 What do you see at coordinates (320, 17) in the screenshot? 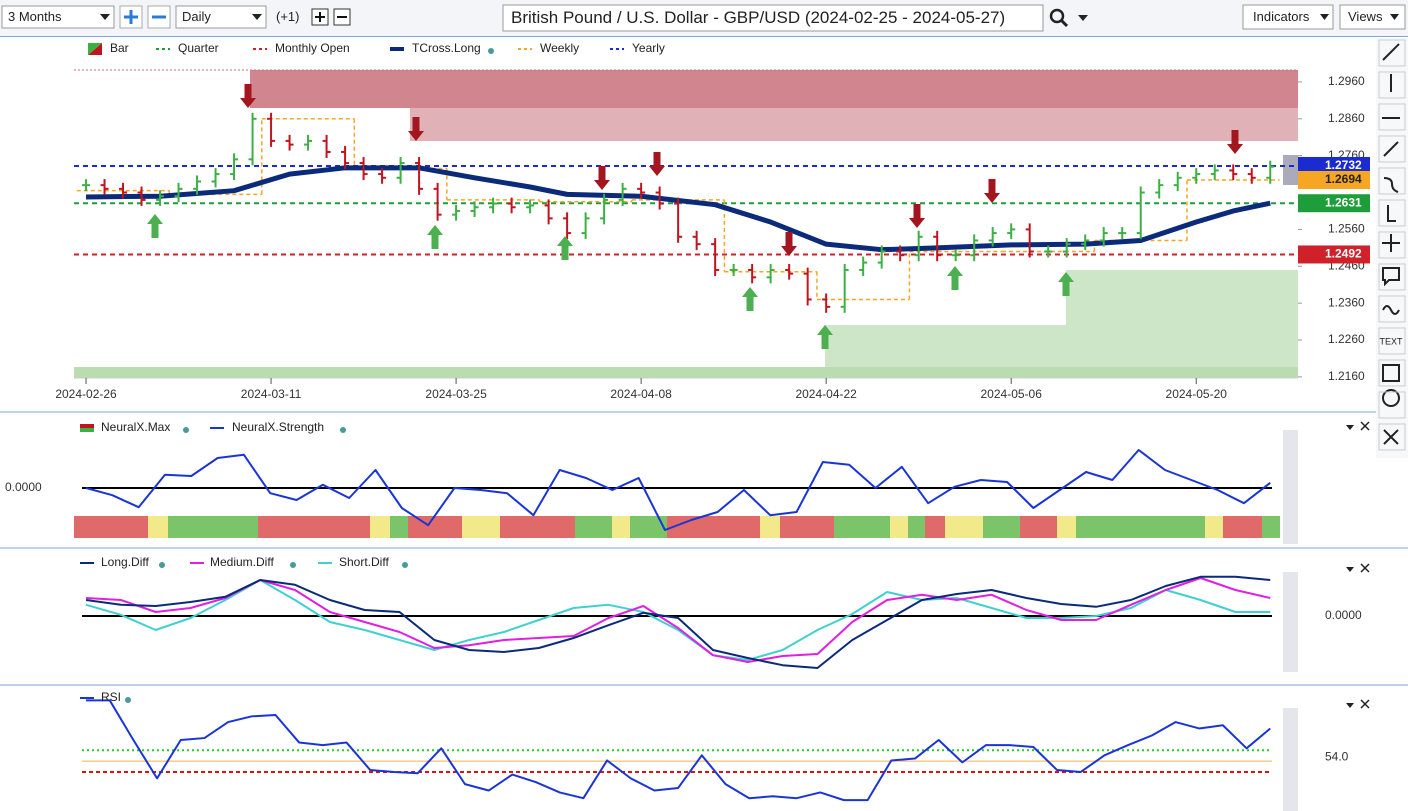
I see `plus-icon` at bounding box center [320, 17].